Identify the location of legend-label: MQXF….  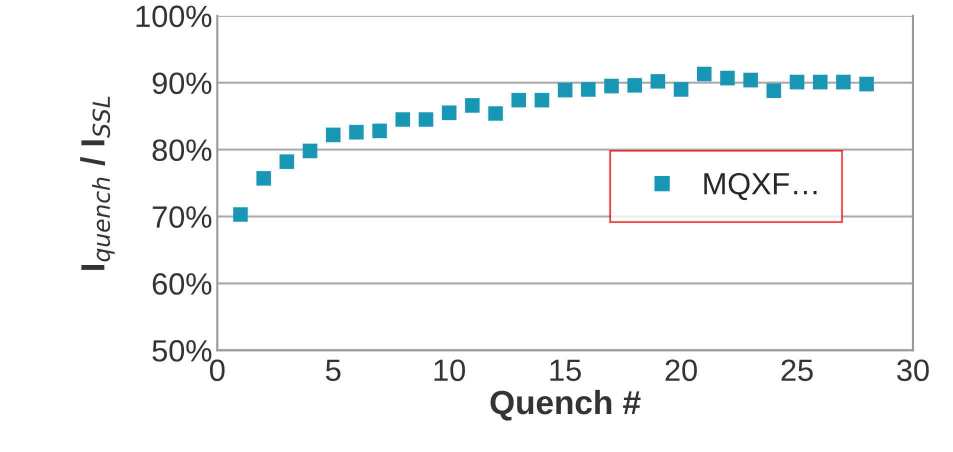
(760, 186).